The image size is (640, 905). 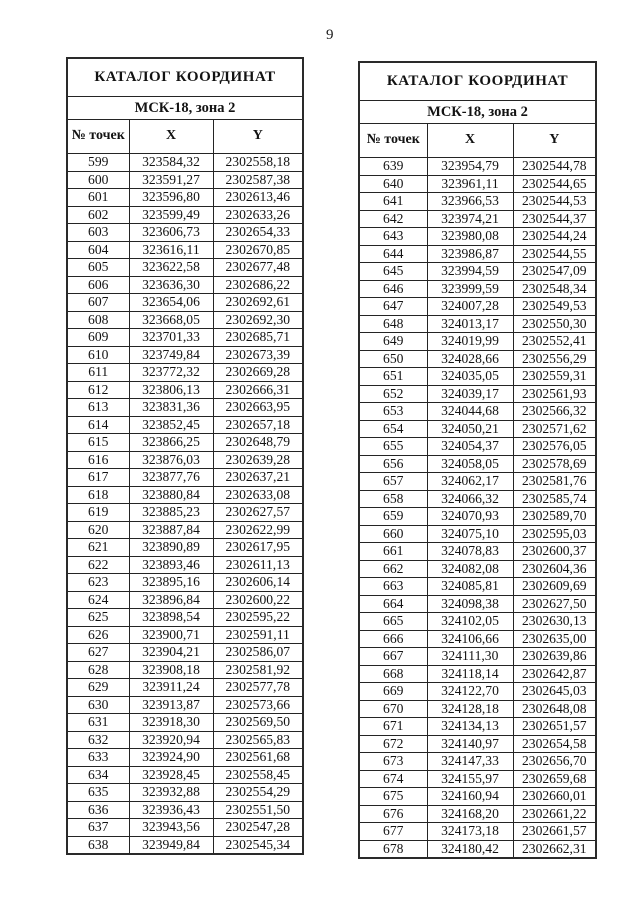 I want to click on x-coordinate-cell: 323908,18, so click(x=171, y=669).